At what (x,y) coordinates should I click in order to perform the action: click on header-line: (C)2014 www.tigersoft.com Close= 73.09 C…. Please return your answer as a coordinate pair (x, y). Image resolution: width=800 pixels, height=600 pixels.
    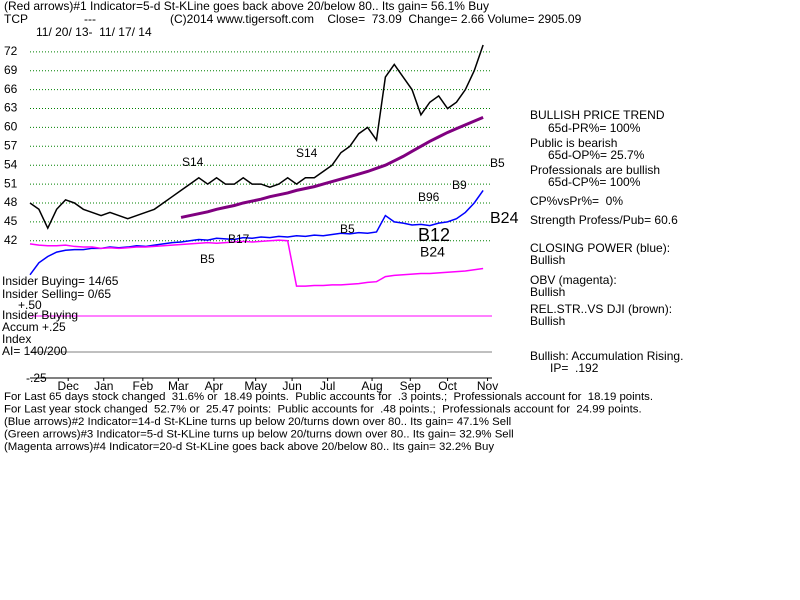
    Looking at the image, I should click on (376, 19).